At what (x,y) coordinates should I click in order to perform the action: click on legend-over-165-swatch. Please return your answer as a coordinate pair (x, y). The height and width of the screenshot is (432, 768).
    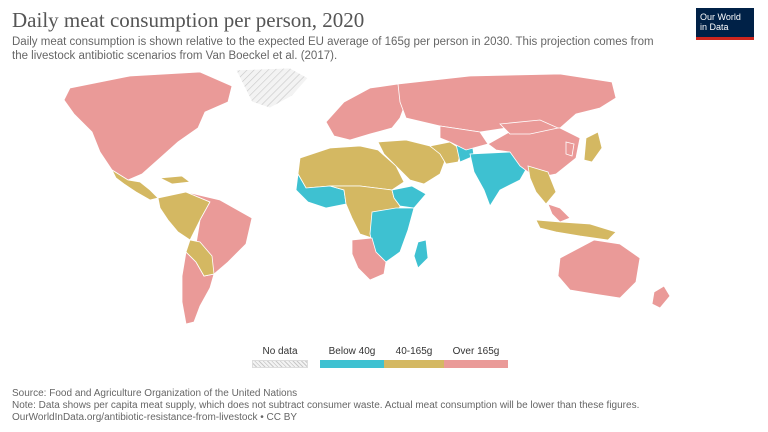
    Looking at the image, I should click on (476, 364).